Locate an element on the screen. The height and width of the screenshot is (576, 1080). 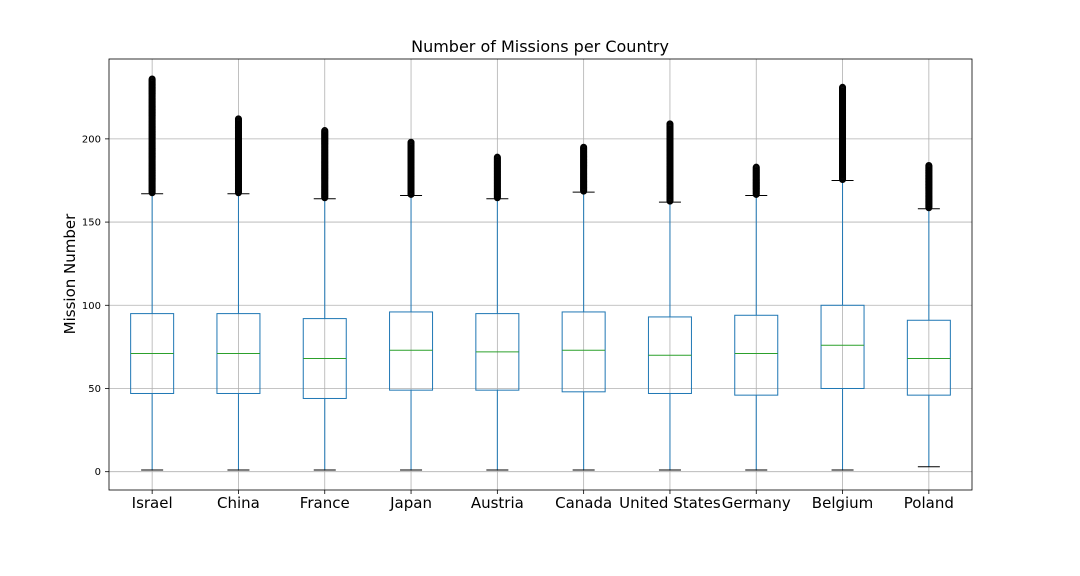
x-tick-label: China is located at coordinates (238, 503).